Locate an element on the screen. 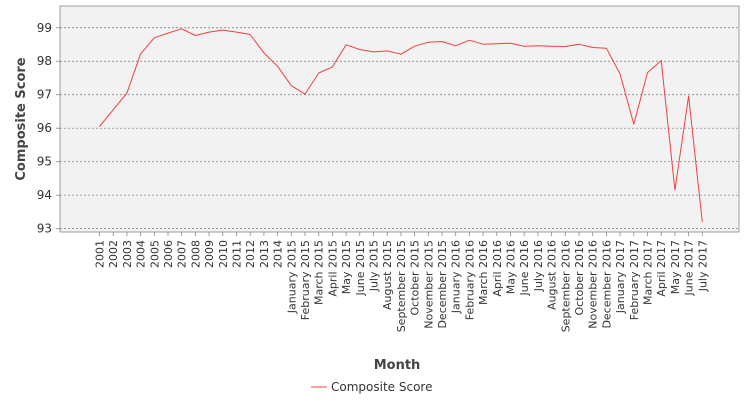 Image resolution: width=750 pixels, height=404 pixels. x-tick-label: March 2016 is located at coordinates (483, 272).